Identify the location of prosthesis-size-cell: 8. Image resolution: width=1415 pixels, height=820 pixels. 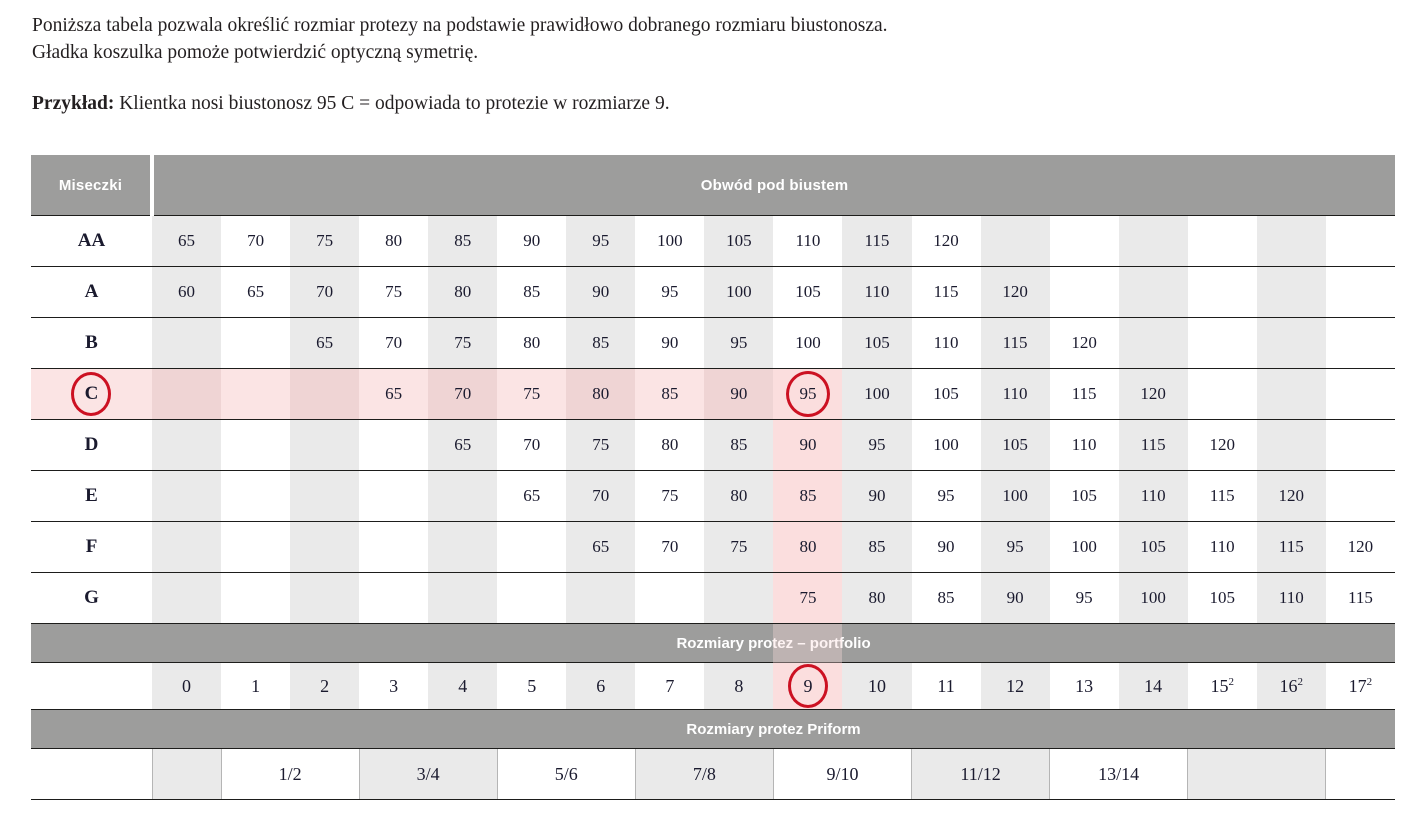
(739, 686).